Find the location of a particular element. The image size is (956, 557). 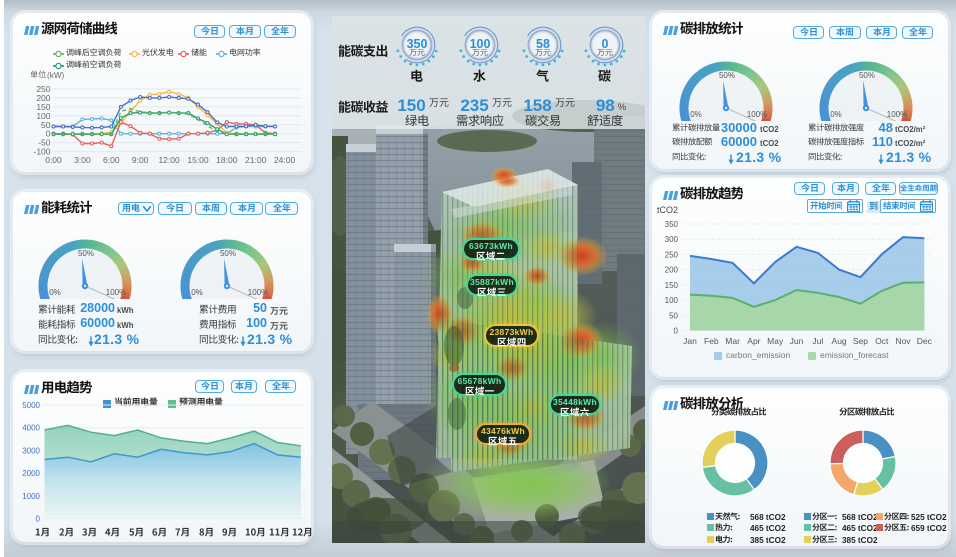

svg-text: 4000 is located at coordinates (31, 428).